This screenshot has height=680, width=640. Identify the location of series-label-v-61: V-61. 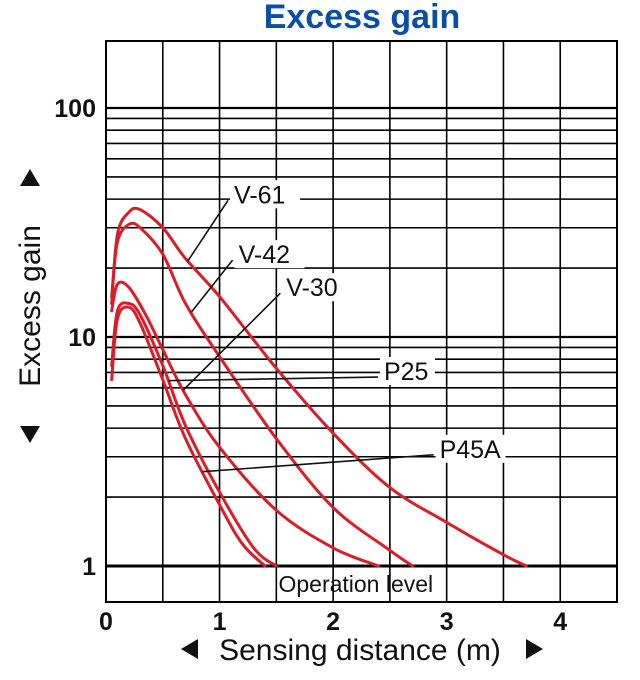
(259, 195).